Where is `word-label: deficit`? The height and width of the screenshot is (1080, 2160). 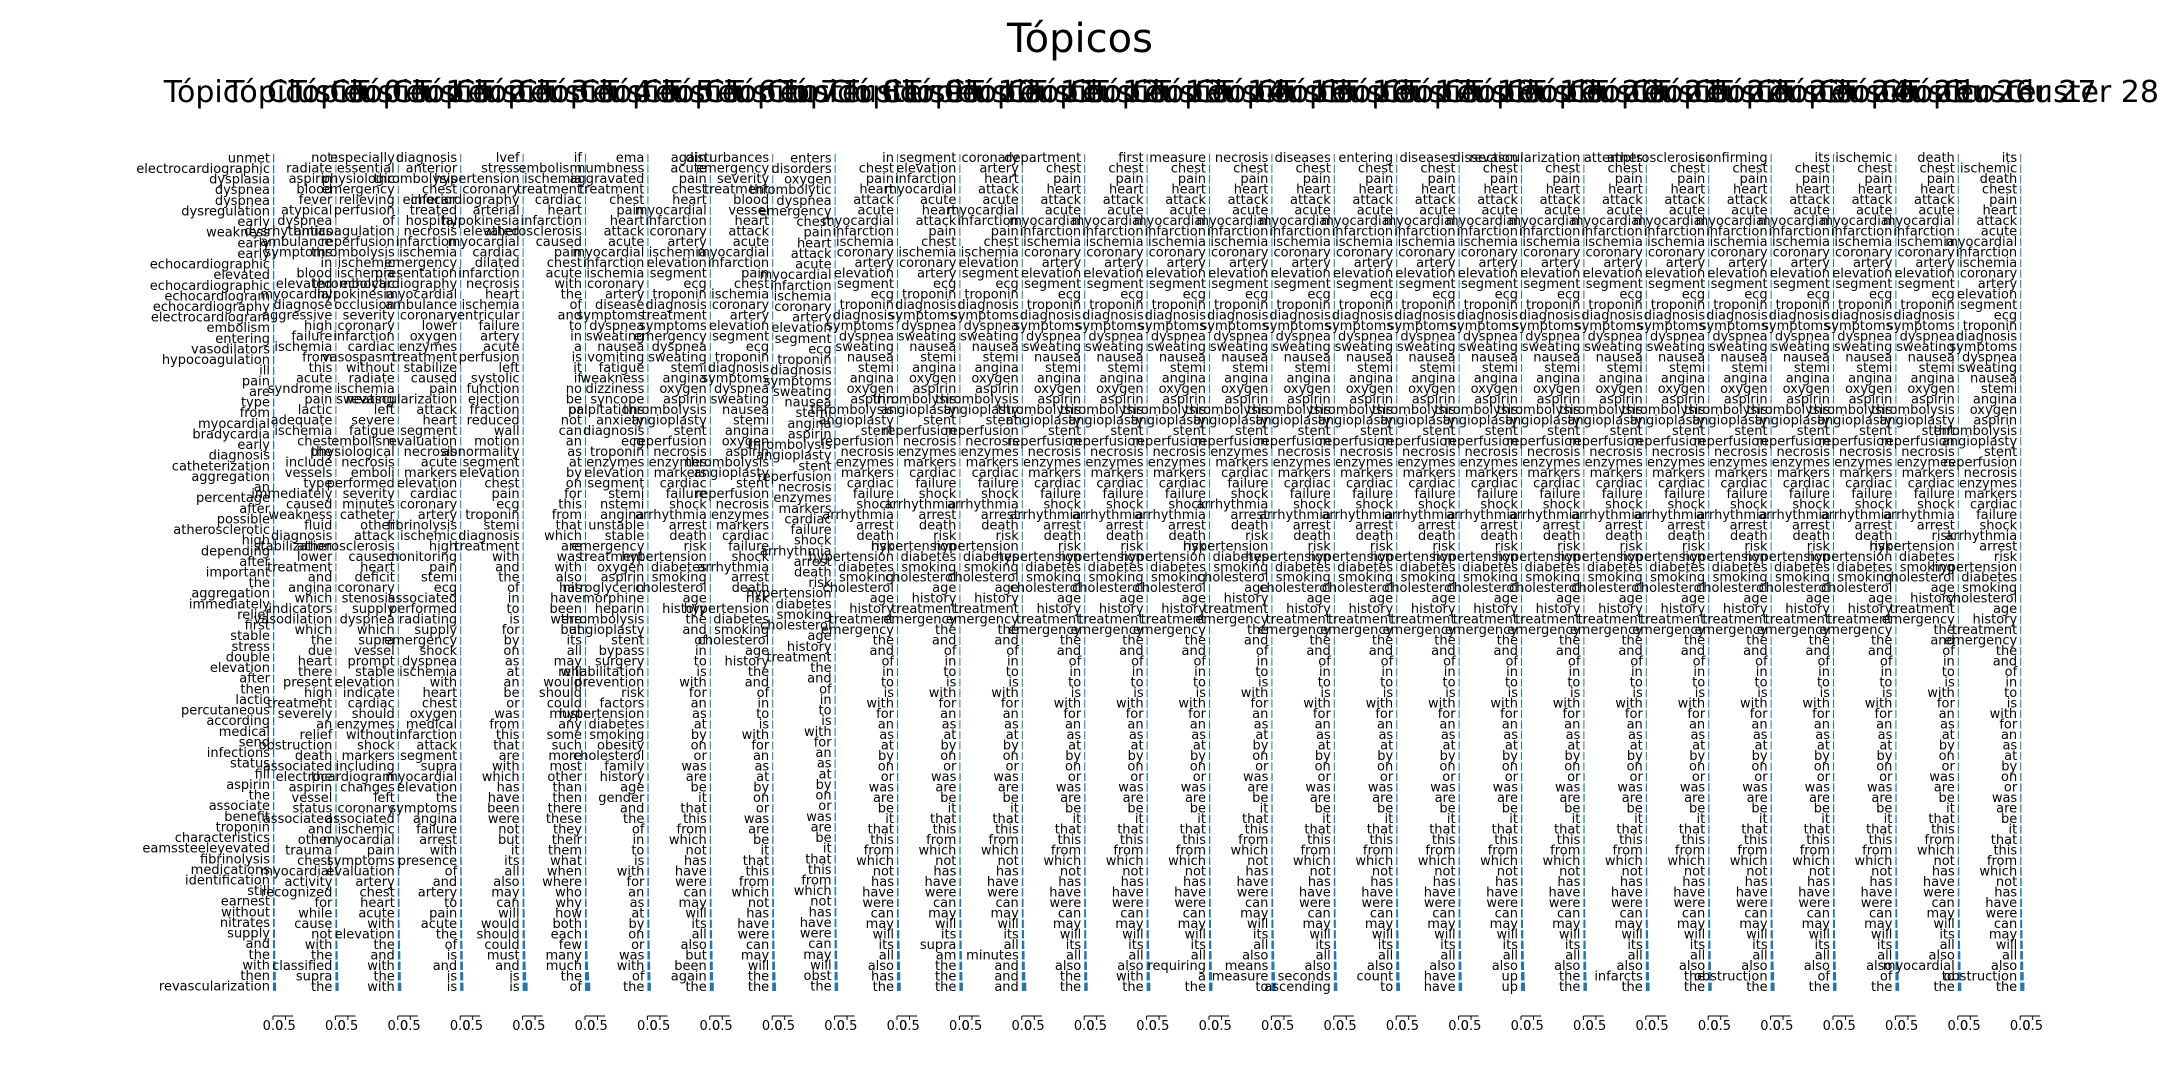 word-label: deficit is located at coordinates (375, 578).